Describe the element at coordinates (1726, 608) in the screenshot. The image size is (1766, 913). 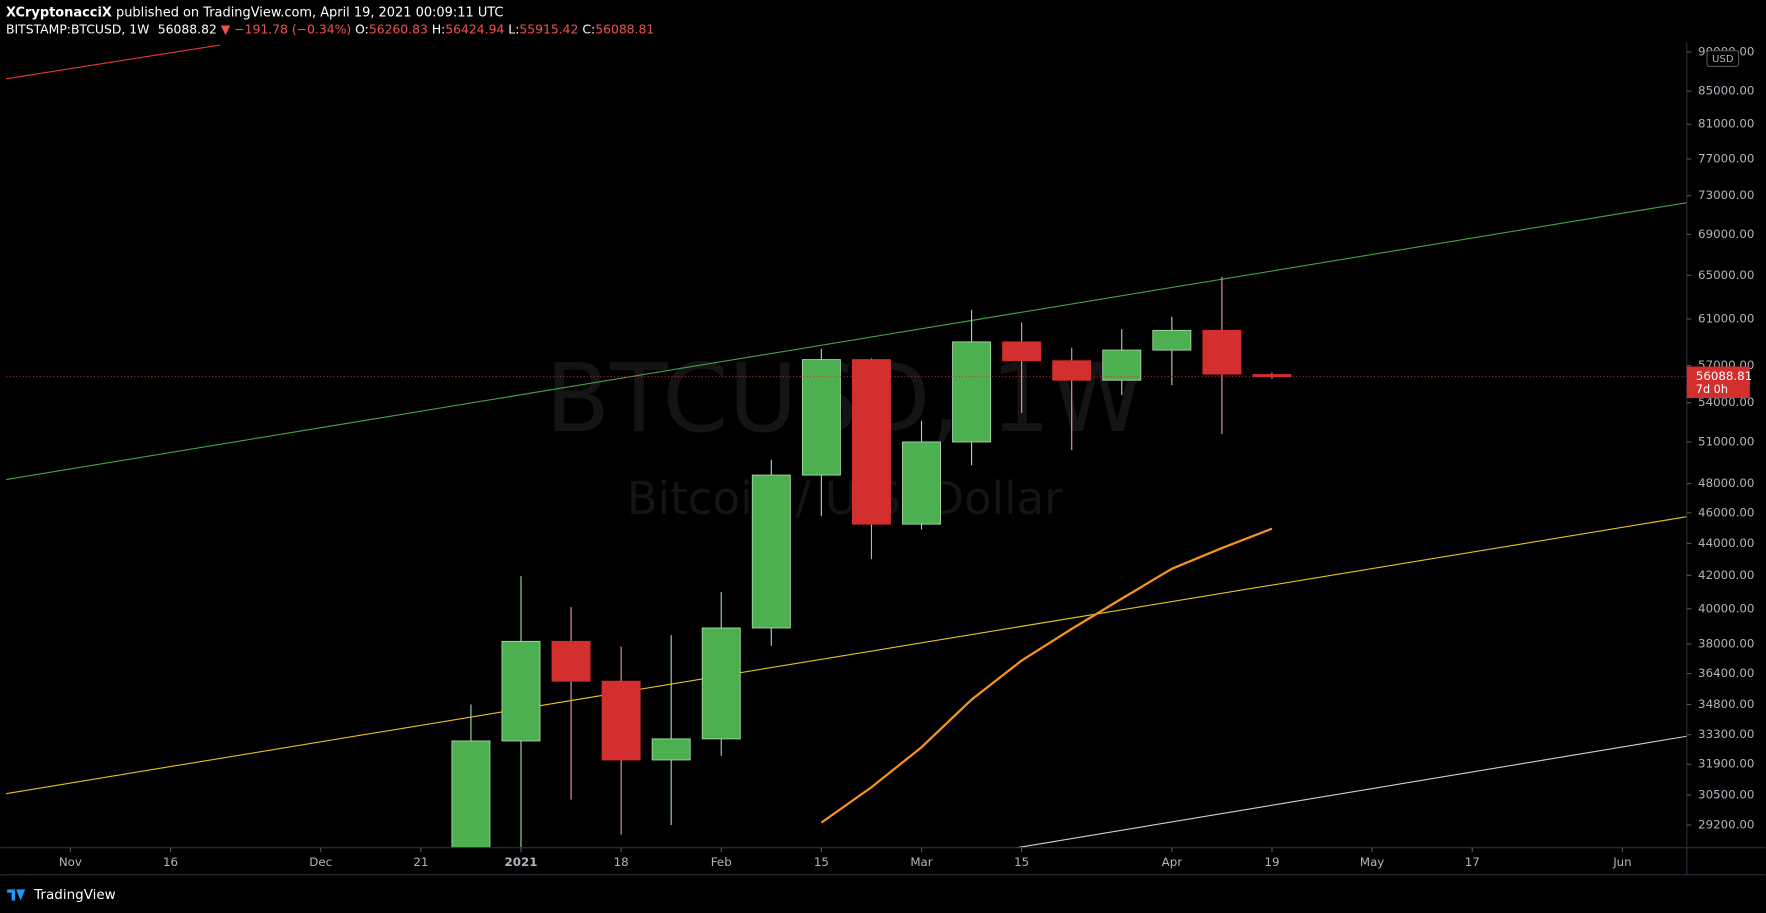
I see `y-tick-label: 40000.00` at that location.